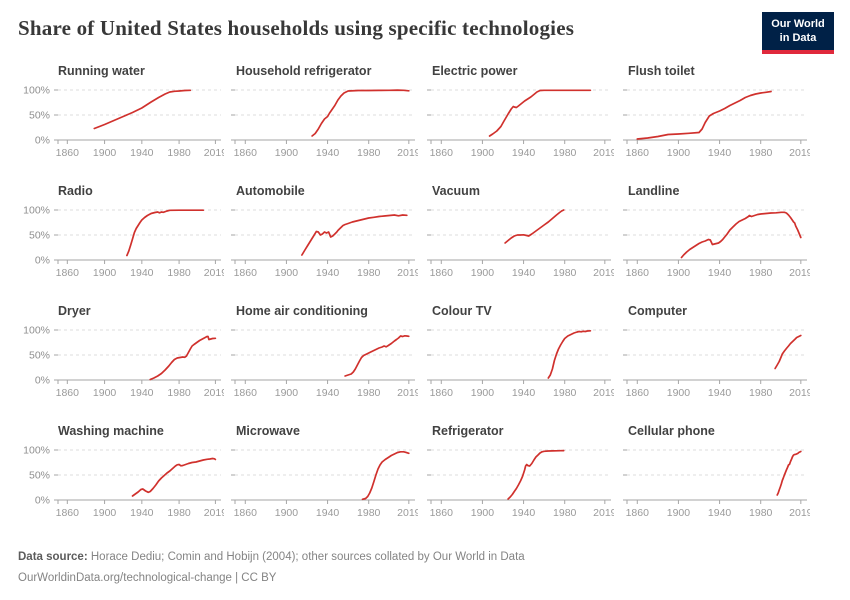 The height and width of the screenshot is (600, 850). What do you see at coordinates (268, 430) in the screenshot?
I see `panel-title: Microwave` at bounding box center [268, 430].